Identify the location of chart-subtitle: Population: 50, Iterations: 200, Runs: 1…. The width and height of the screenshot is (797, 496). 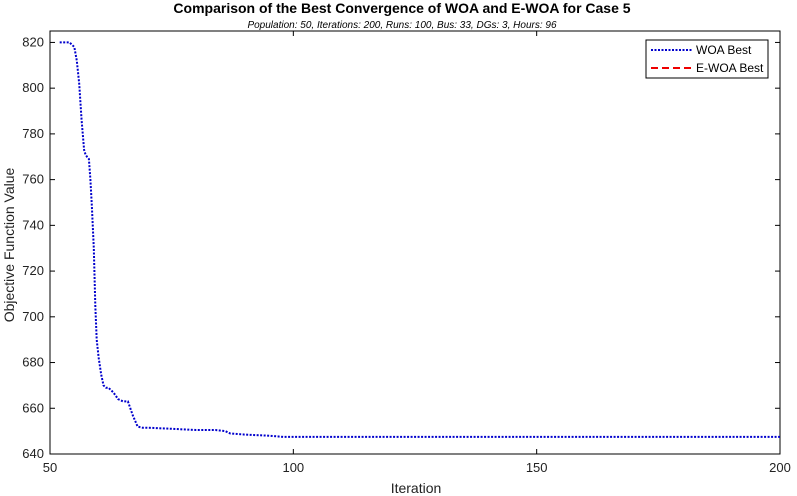
(402, 25).